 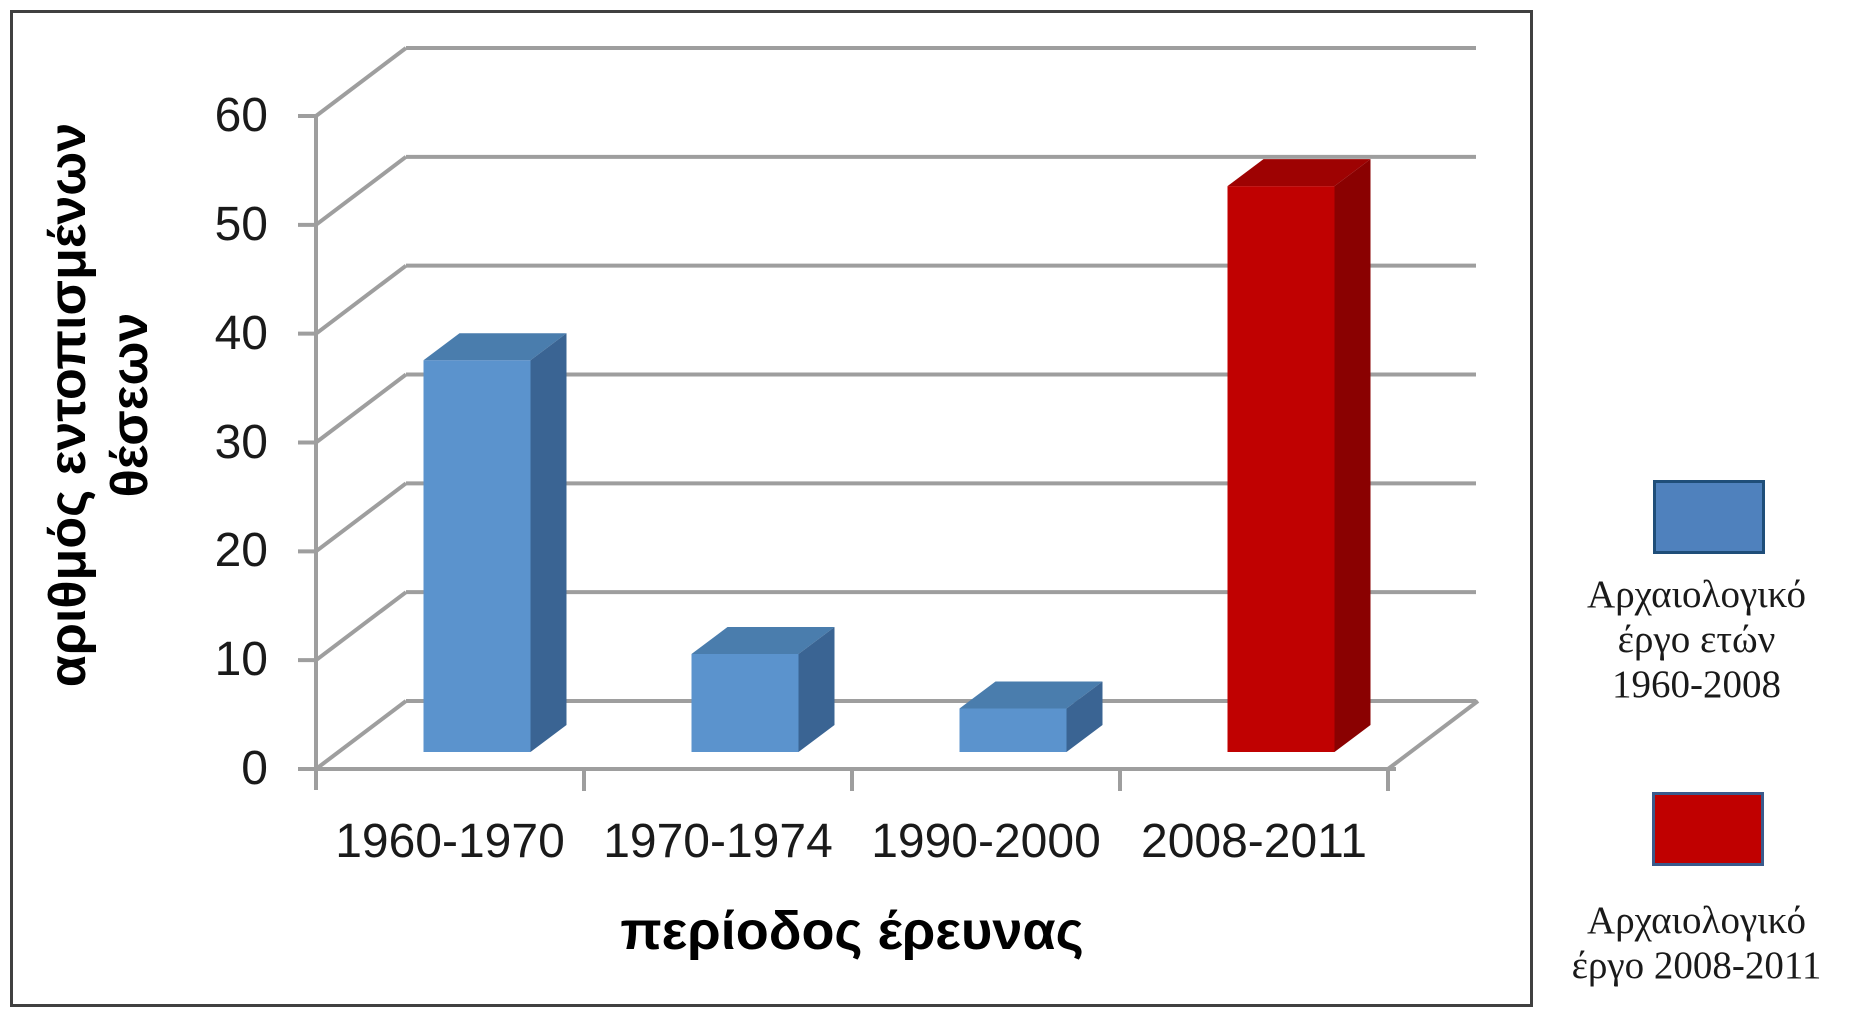 I want to click on floor-right-edge, so click(x=1433, y=735).